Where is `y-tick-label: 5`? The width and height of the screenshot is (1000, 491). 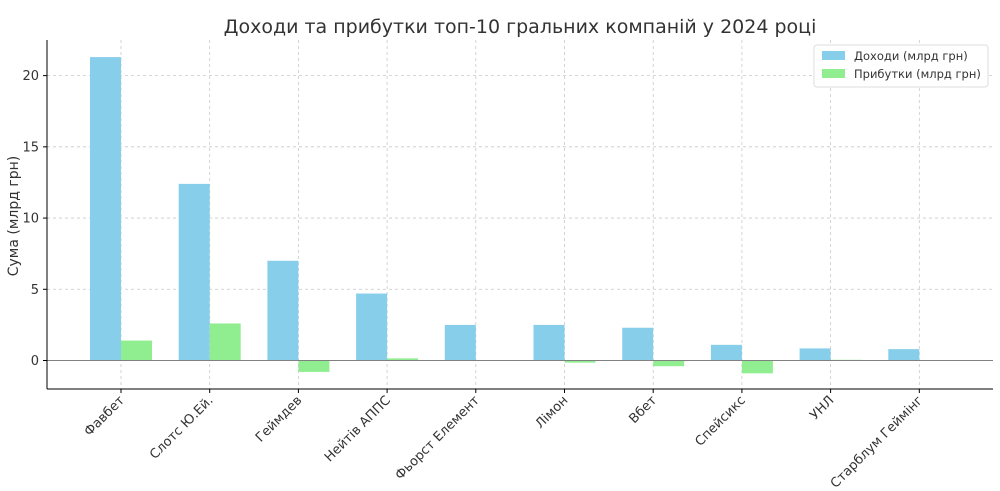 y-tick-label: 5 is located at coordinates (35, 290).